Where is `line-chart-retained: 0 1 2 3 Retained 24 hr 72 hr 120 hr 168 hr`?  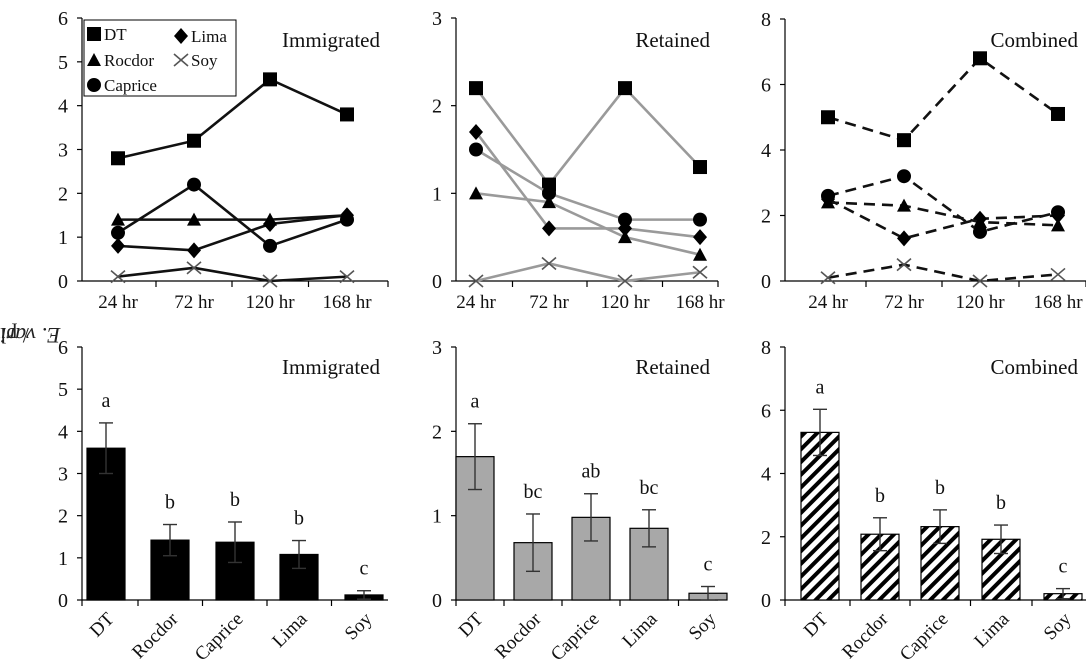
line-chart-retained: 0 1 2 3 Retained 24 hr 72 hr 120 hr 168 hr is located at coordinates (578, 160).